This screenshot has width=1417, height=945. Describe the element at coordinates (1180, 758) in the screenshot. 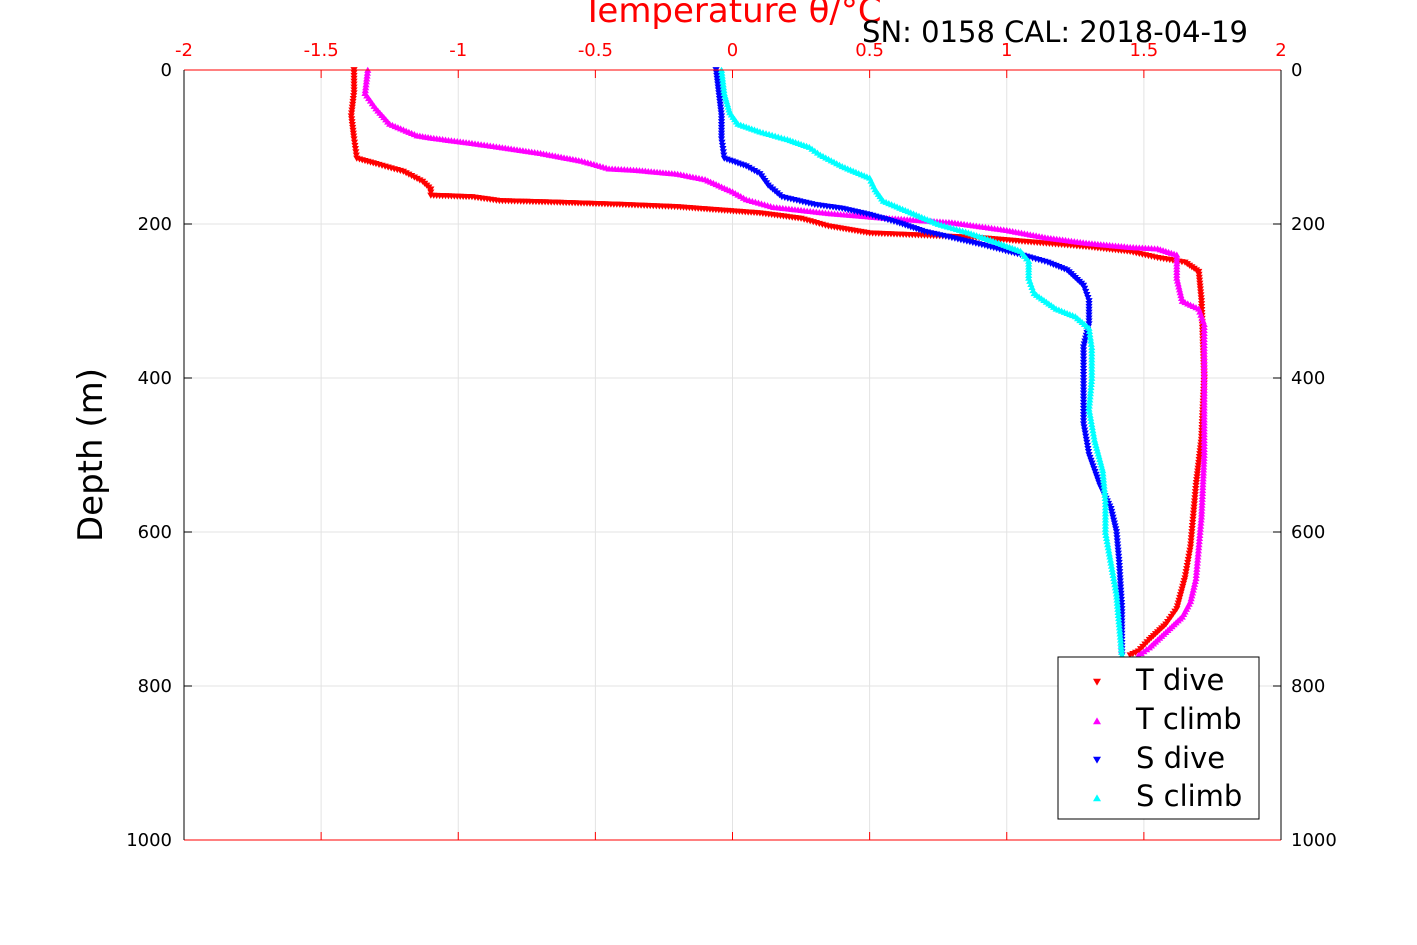

I see `legend-label: S dive` at that location.